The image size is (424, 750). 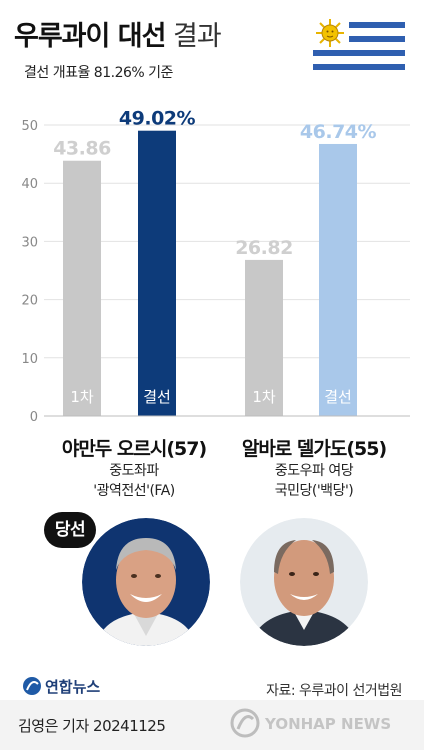 I want to click on y-tick-label: 10, so click(x=29, y=359).